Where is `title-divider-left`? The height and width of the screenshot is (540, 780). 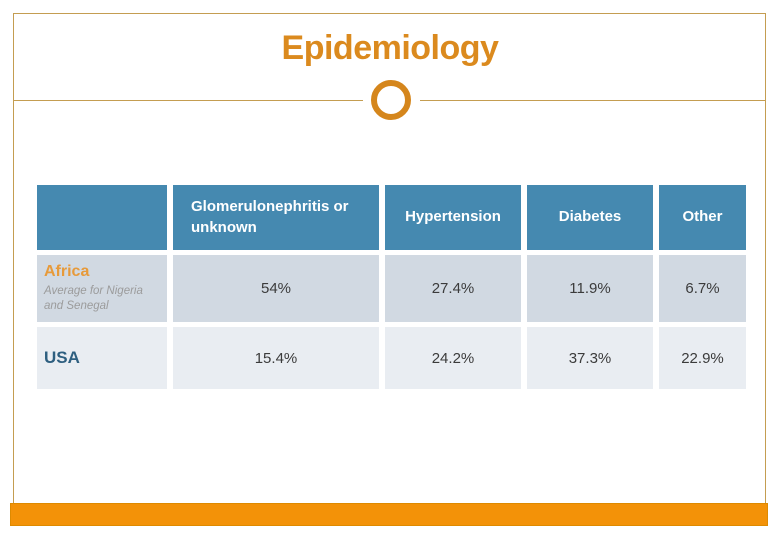 title-divider-left is located at coordinates (188, 100).